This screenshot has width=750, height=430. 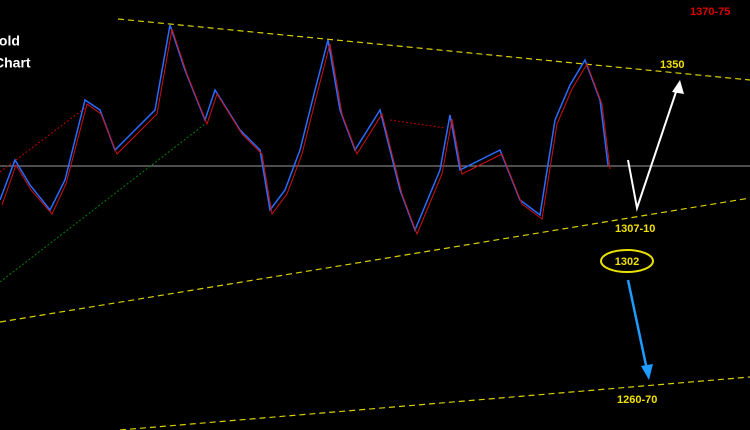 I want to click on label-resistance: 1350, so click(x=672, y=65).